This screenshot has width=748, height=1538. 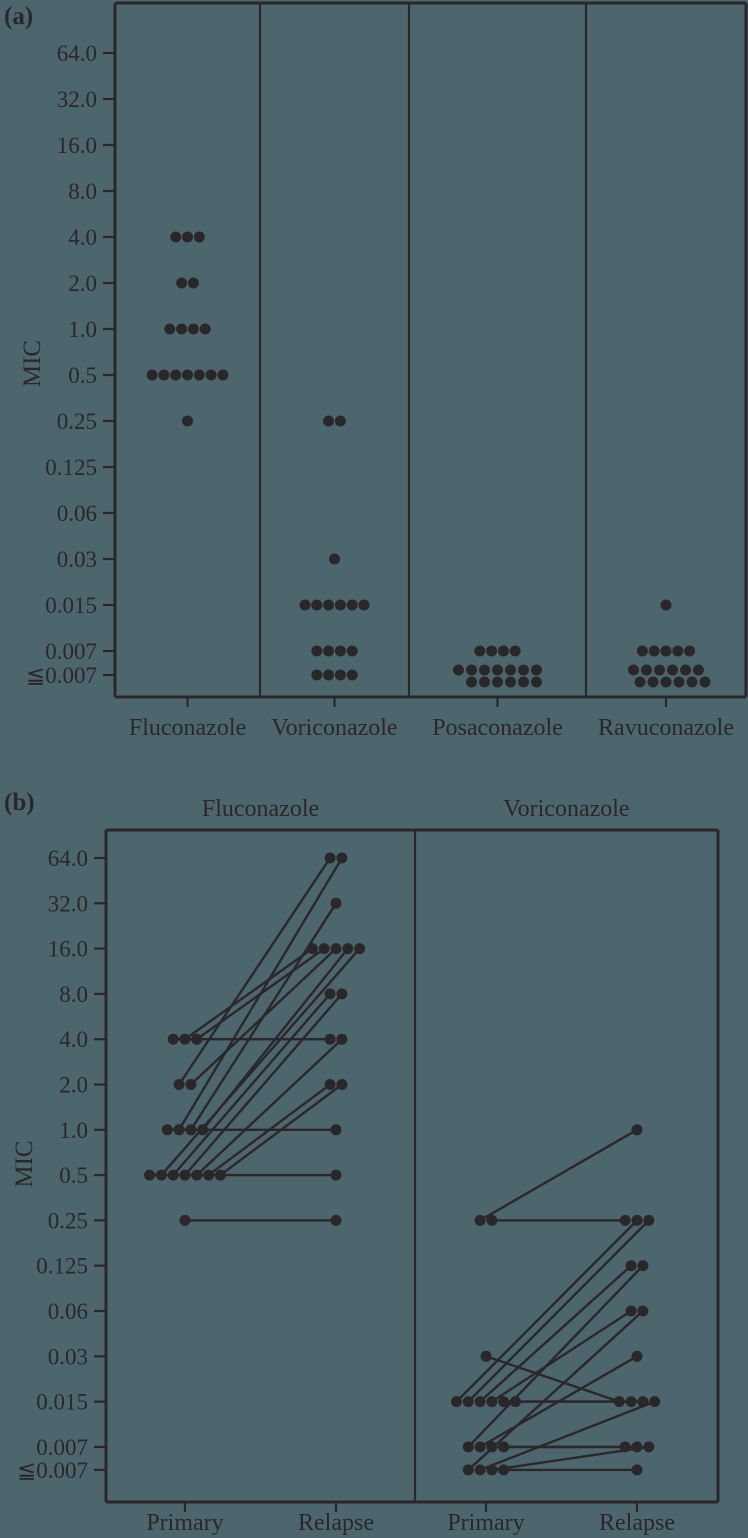 I want to click on category-label: Fluconazole, so click(x=187, y=728).